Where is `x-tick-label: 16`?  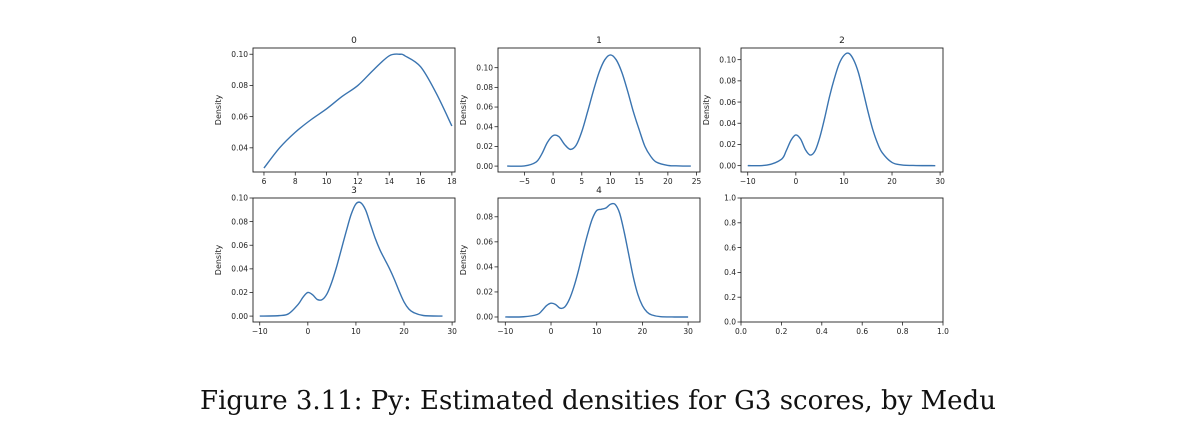 x-tick-label: 16 is located at coordinates (421, 181).